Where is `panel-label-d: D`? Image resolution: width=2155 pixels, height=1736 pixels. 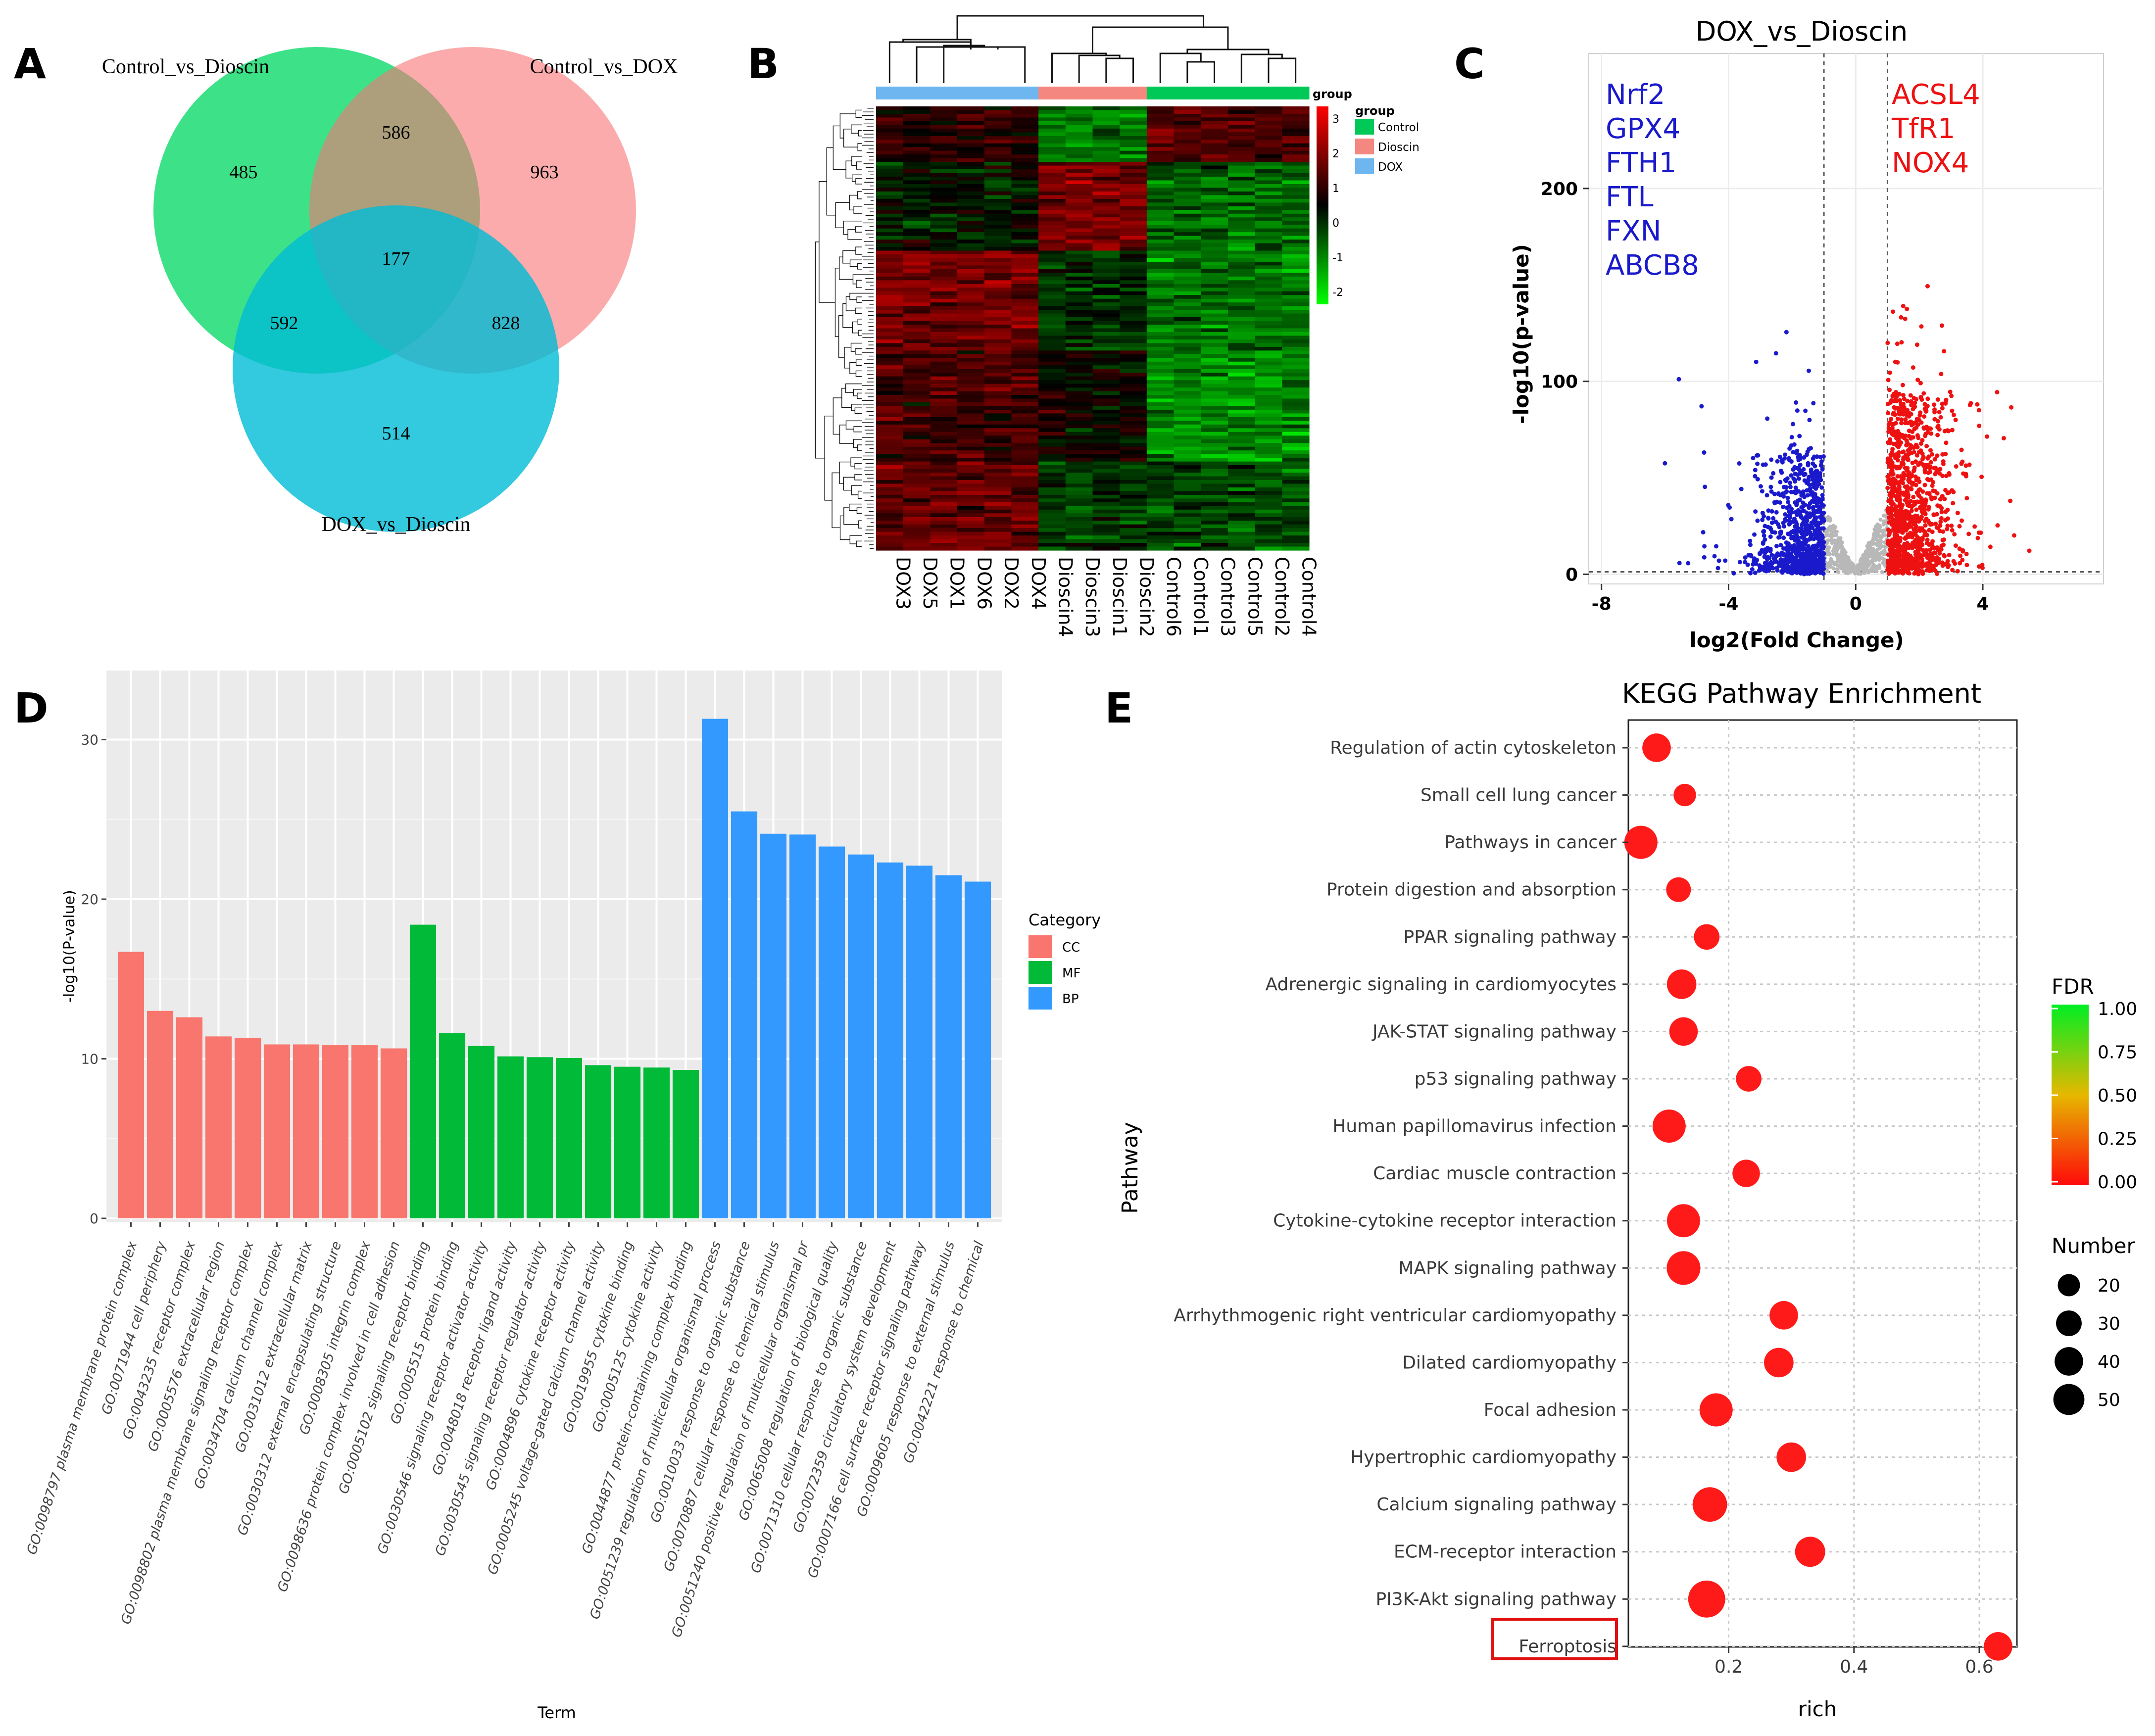
panel-label-d: D is located at coordinates (32, 708).